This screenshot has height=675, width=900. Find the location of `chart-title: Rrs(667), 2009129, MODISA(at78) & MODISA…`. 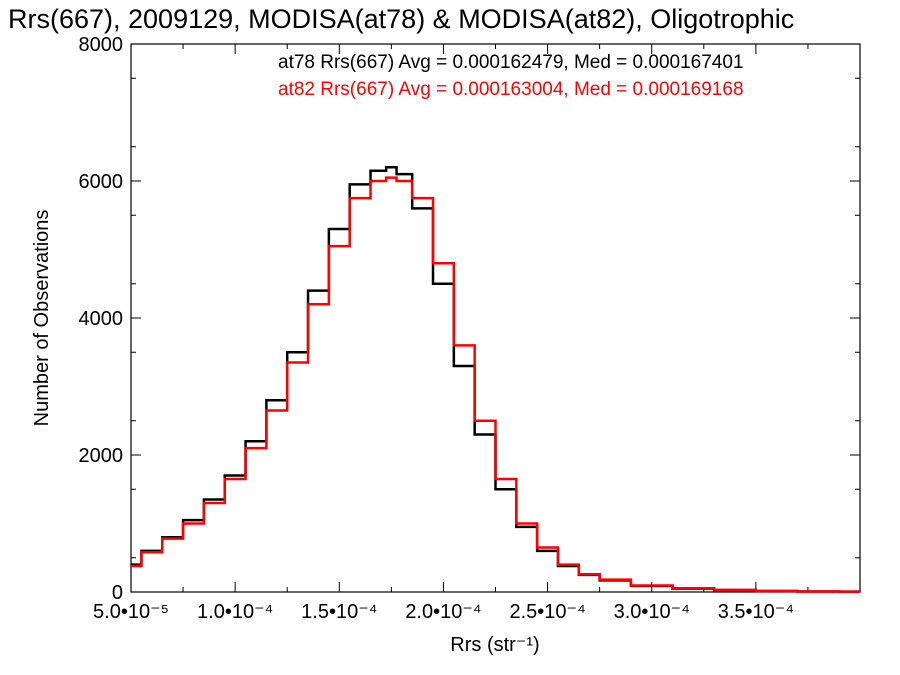

chart-title: Rrs(667), 2009129, MODISA(at78) & MODISA… is located at coordinates (401, 19).